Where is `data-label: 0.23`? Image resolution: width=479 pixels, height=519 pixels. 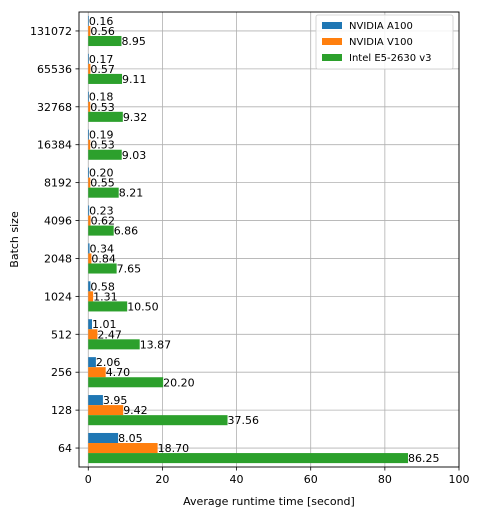
data-label: 0.23 is located at coordinates (101, 210).